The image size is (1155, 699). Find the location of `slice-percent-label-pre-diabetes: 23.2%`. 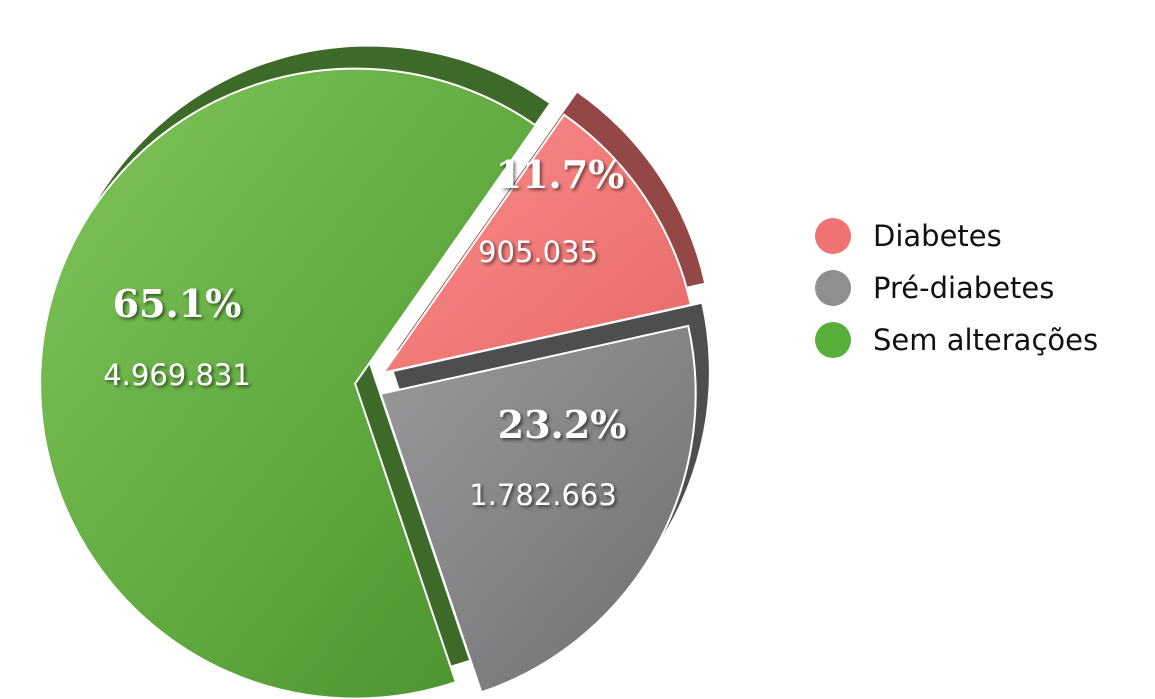

slice-percent-label-pre-diabetes: 23.2% is located at coordinates (562, 424).